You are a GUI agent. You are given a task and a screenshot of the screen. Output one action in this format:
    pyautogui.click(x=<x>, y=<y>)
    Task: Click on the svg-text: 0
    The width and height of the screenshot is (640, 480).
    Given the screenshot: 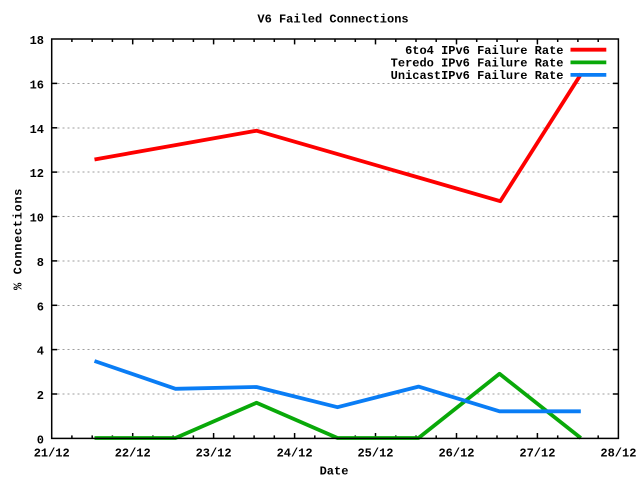 What is the action you would take?
    pyautogui.click(x=40, y=440)
    